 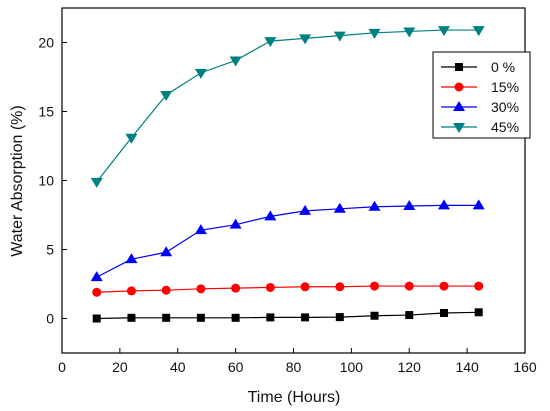 What do you see at coordinates (352, 367) in the screenshot?
I see `x-tick-label: 100` at bounding box center [352, 367].